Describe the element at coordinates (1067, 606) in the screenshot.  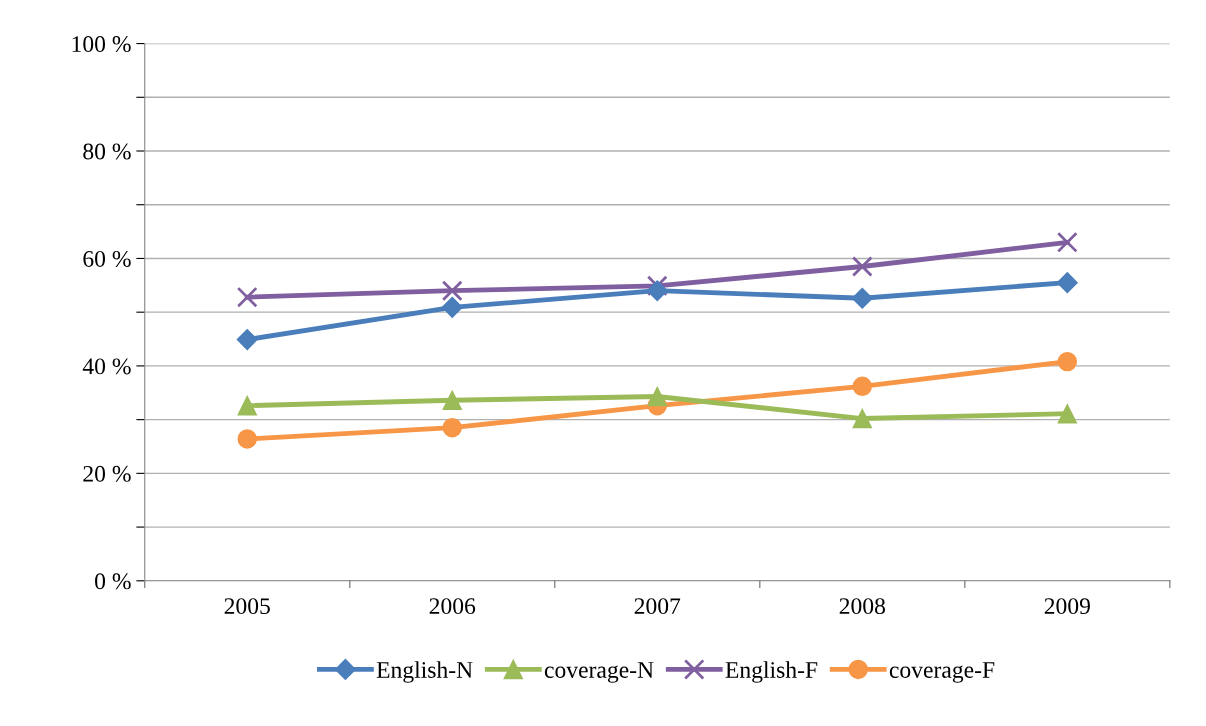
I see `x-tick-label: 2009` at that location.